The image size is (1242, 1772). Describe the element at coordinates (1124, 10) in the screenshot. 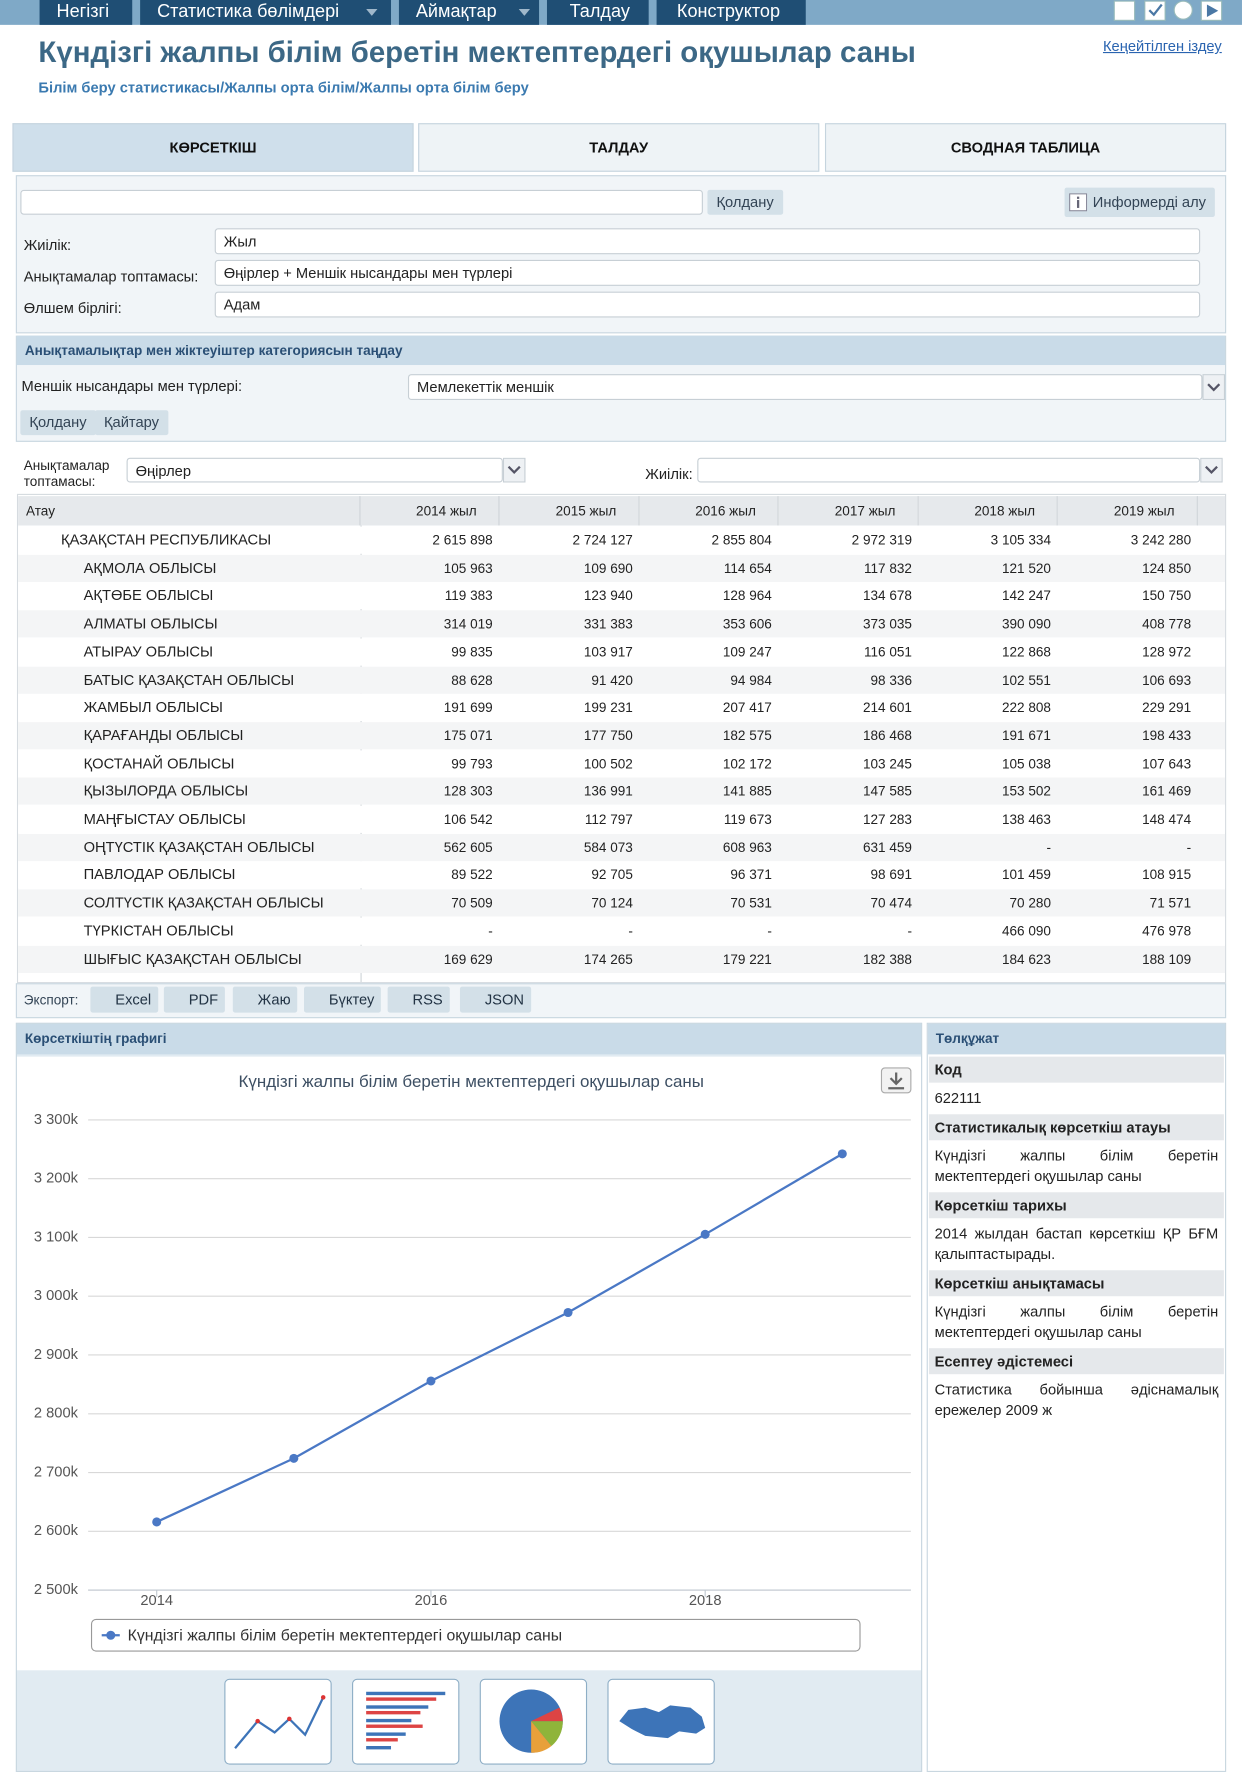

I see `print-icon` at that location.